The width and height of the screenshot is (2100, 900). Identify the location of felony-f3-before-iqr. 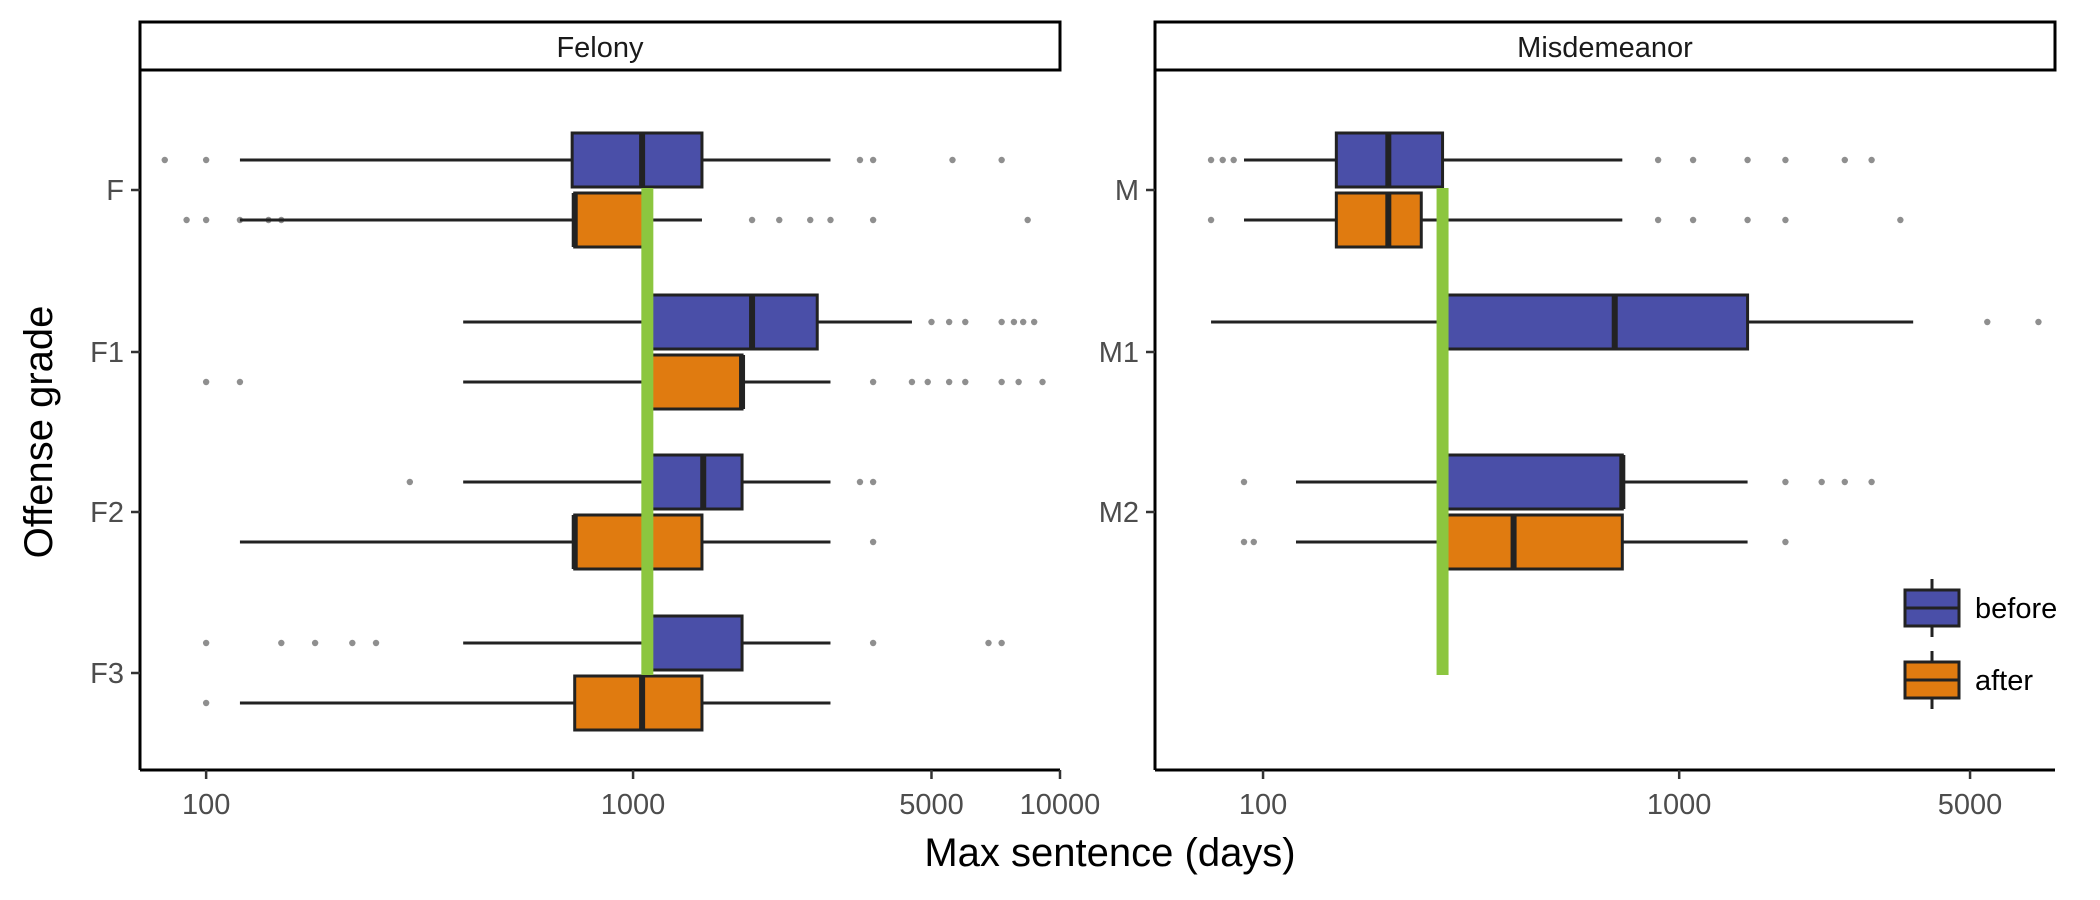
(694, 643).